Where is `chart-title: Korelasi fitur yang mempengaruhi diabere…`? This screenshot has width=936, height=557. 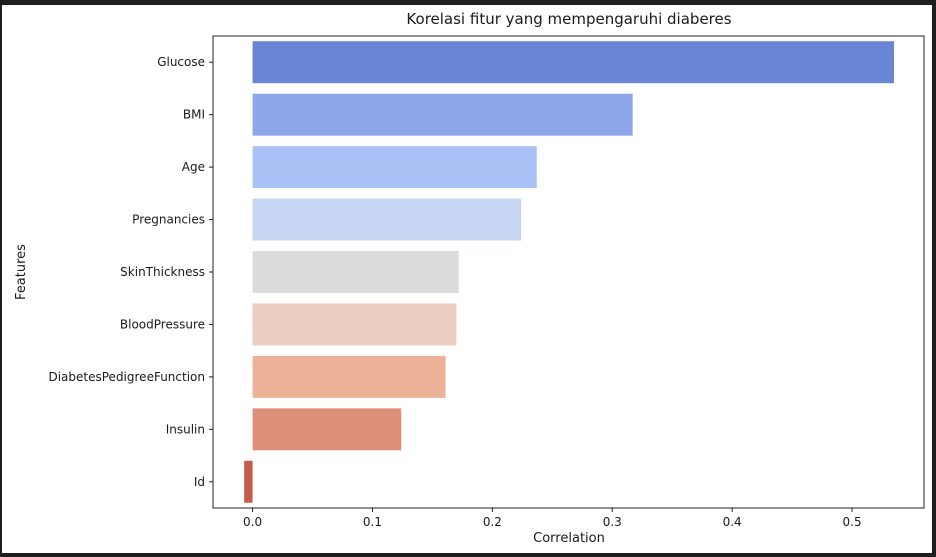 chart-title: Korelasi fitur yang mempengaruhi diabere… is located at coordinates (568, 19).